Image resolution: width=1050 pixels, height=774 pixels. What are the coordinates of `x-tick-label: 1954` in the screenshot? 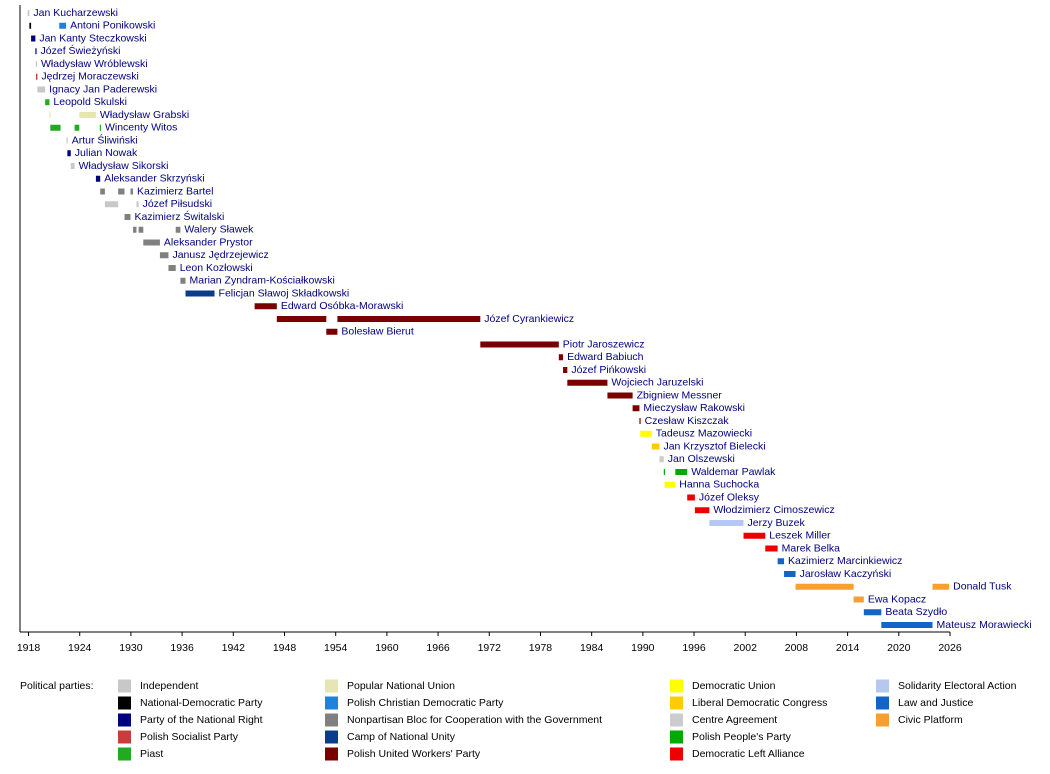 It's located at (336, 648).